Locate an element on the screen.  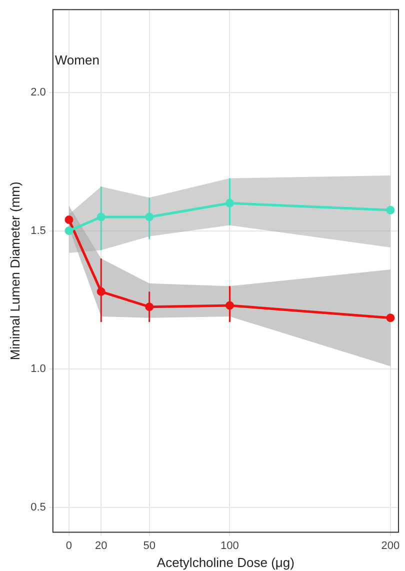
x-tick-label: 50 is located at coordinates (149, 546).